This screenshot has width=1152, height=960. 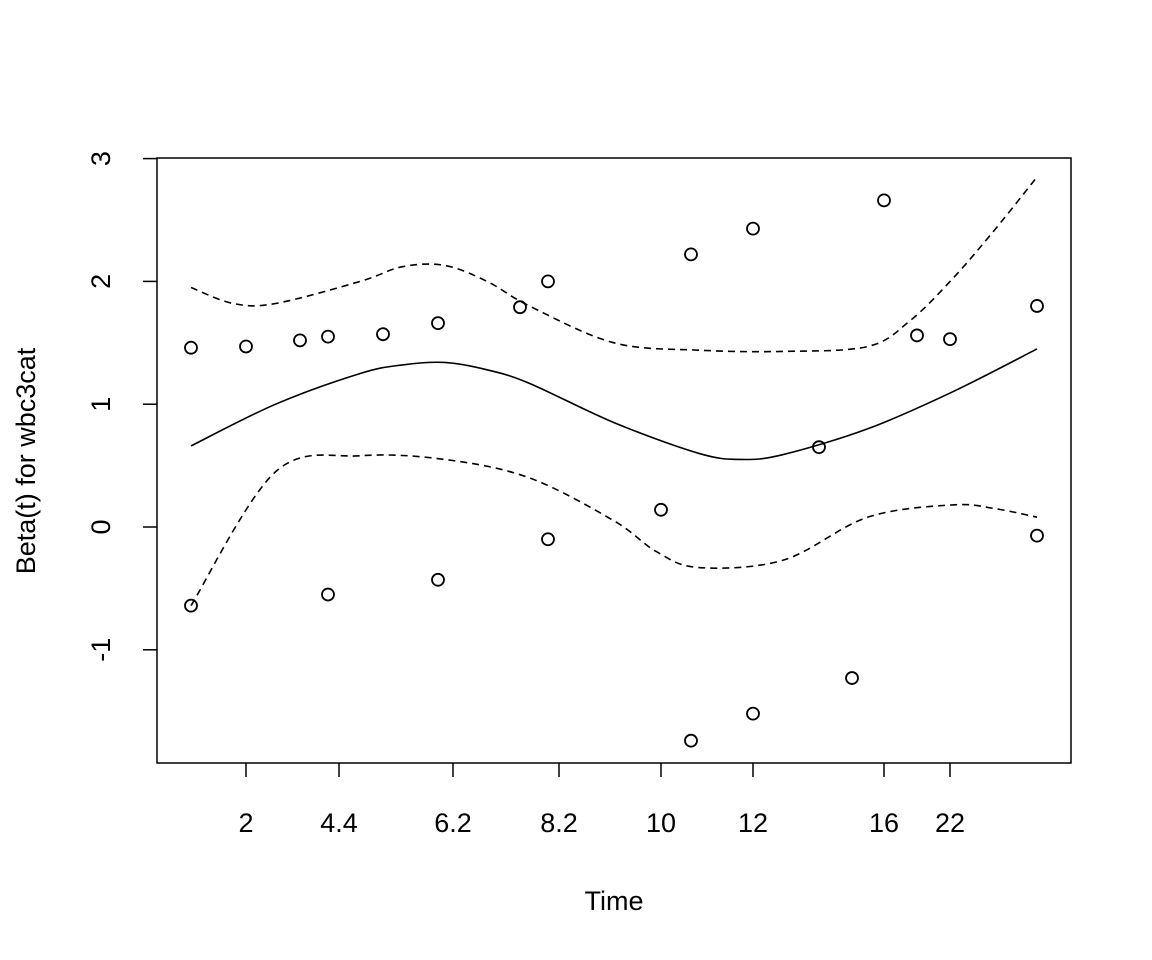 What do you see at coordinates (101, 158) in the screenshot?
I see `y-tick-label: 3` at bounding box center [101, 158].